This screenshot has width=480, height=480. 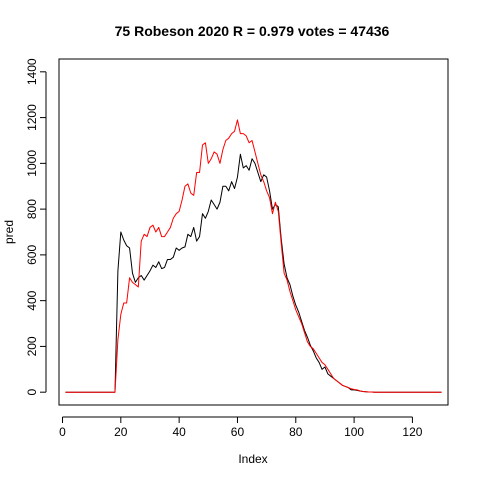 I want to click on y-tick-label: 0, so click(x=32, y=392).